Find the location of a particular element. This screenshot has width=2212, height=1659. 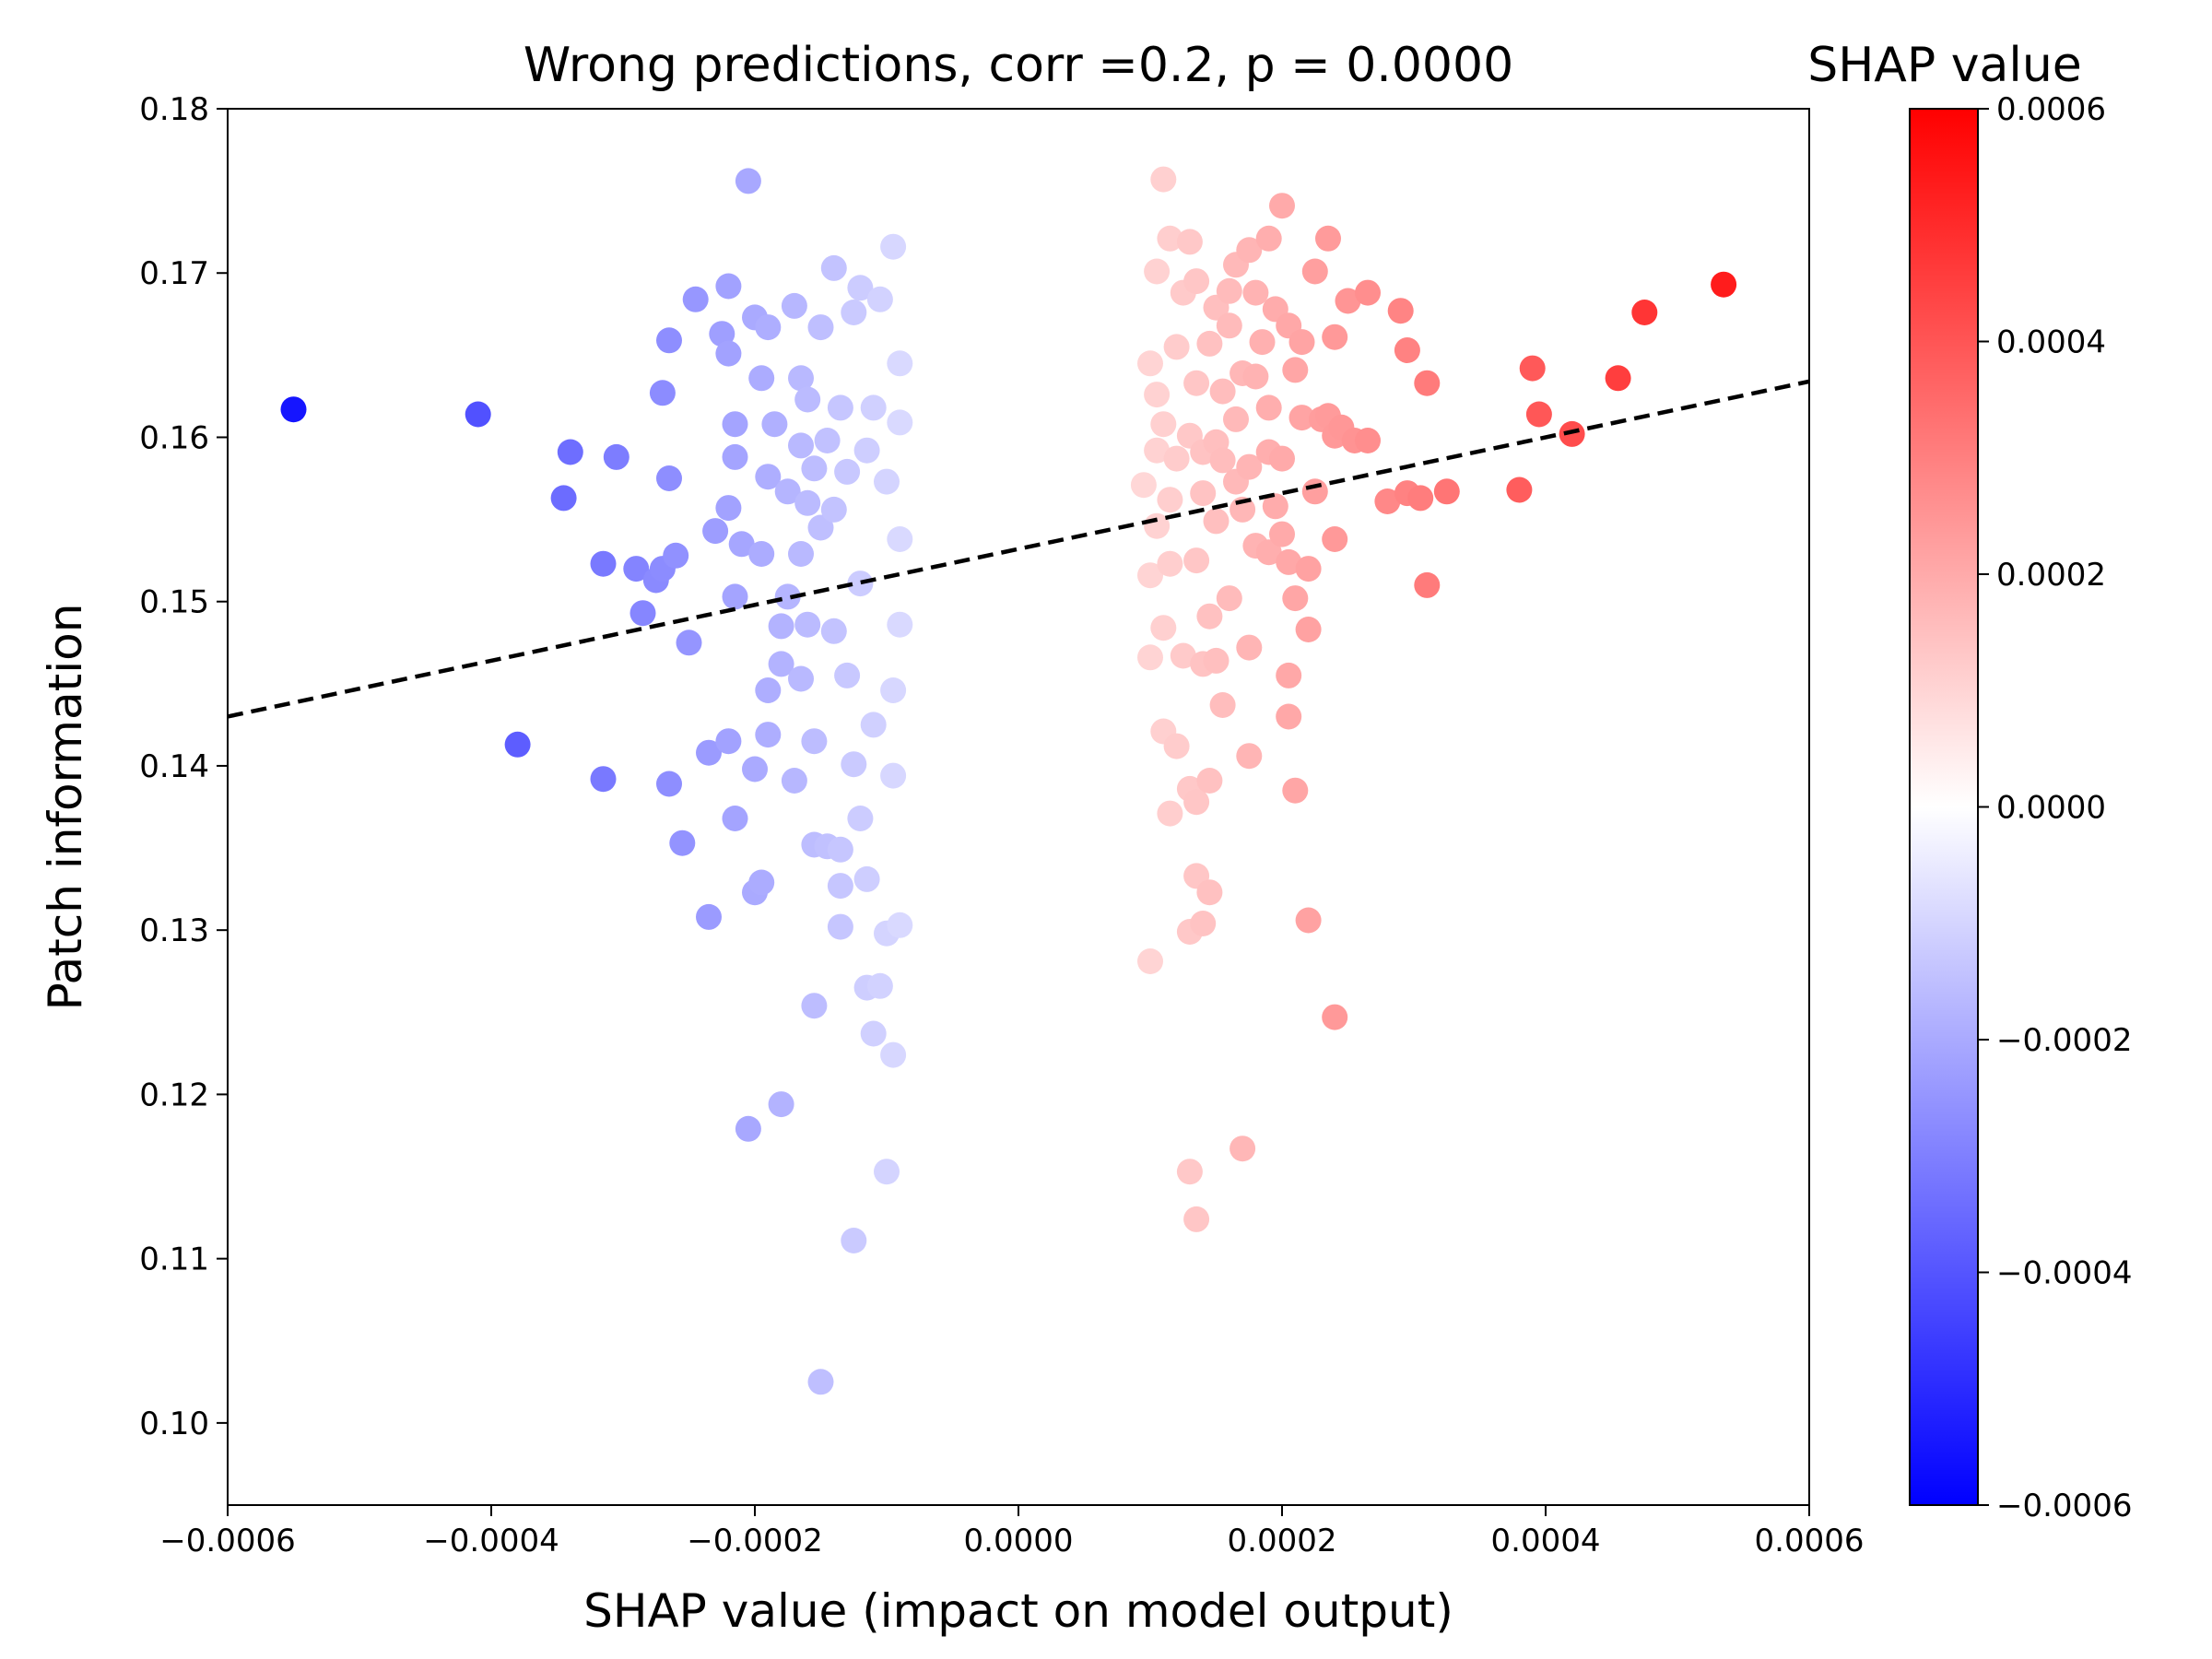

y-tick-label: 0.11 is located at coordinates (174, 1259).